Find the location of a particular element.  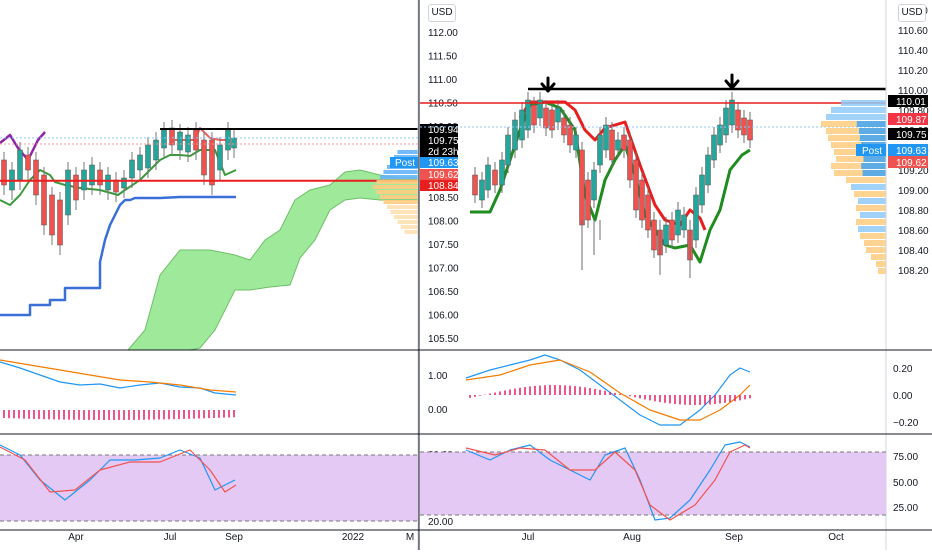

r-price-tick-label: 110.60 is located at coordinates (913, 31).